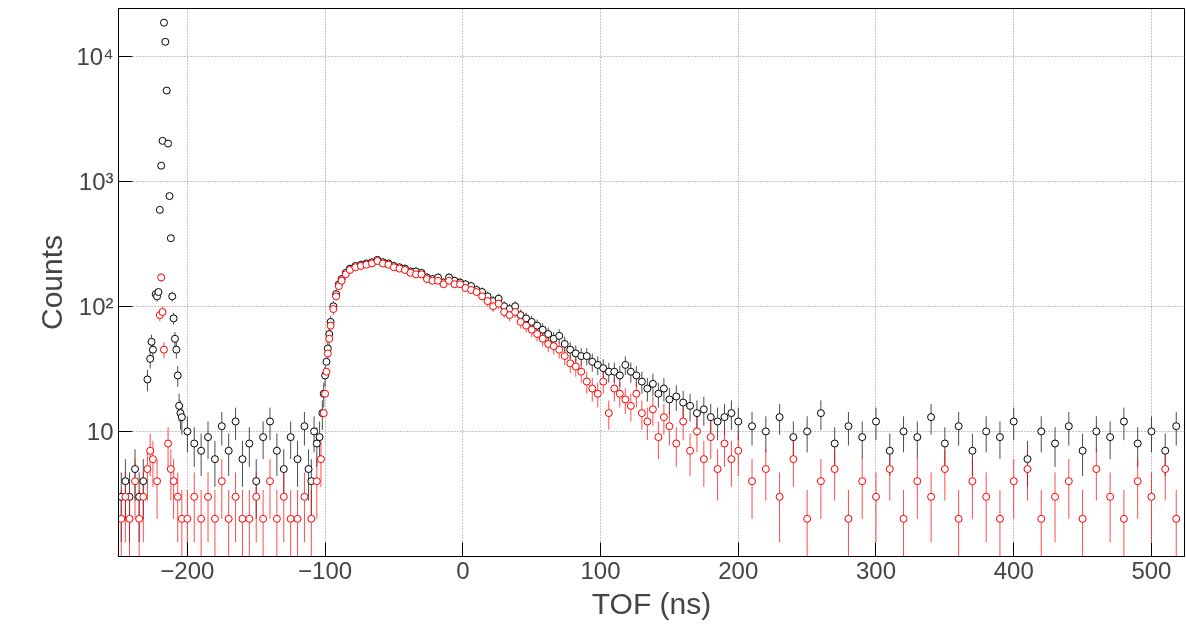 This screenshot has height=636, width=1186. Describe the element at coordinates (876, 570) in the screenshot. I see `x-tick-label: 300` at that location.